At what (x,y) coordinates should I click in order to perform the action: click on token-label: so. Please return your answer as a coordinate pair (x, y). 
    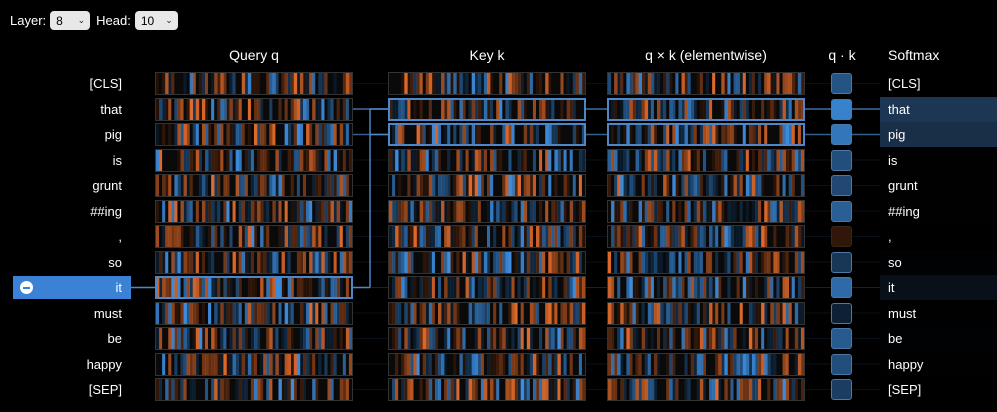
    Looking at the image, I should click on (115, 262).